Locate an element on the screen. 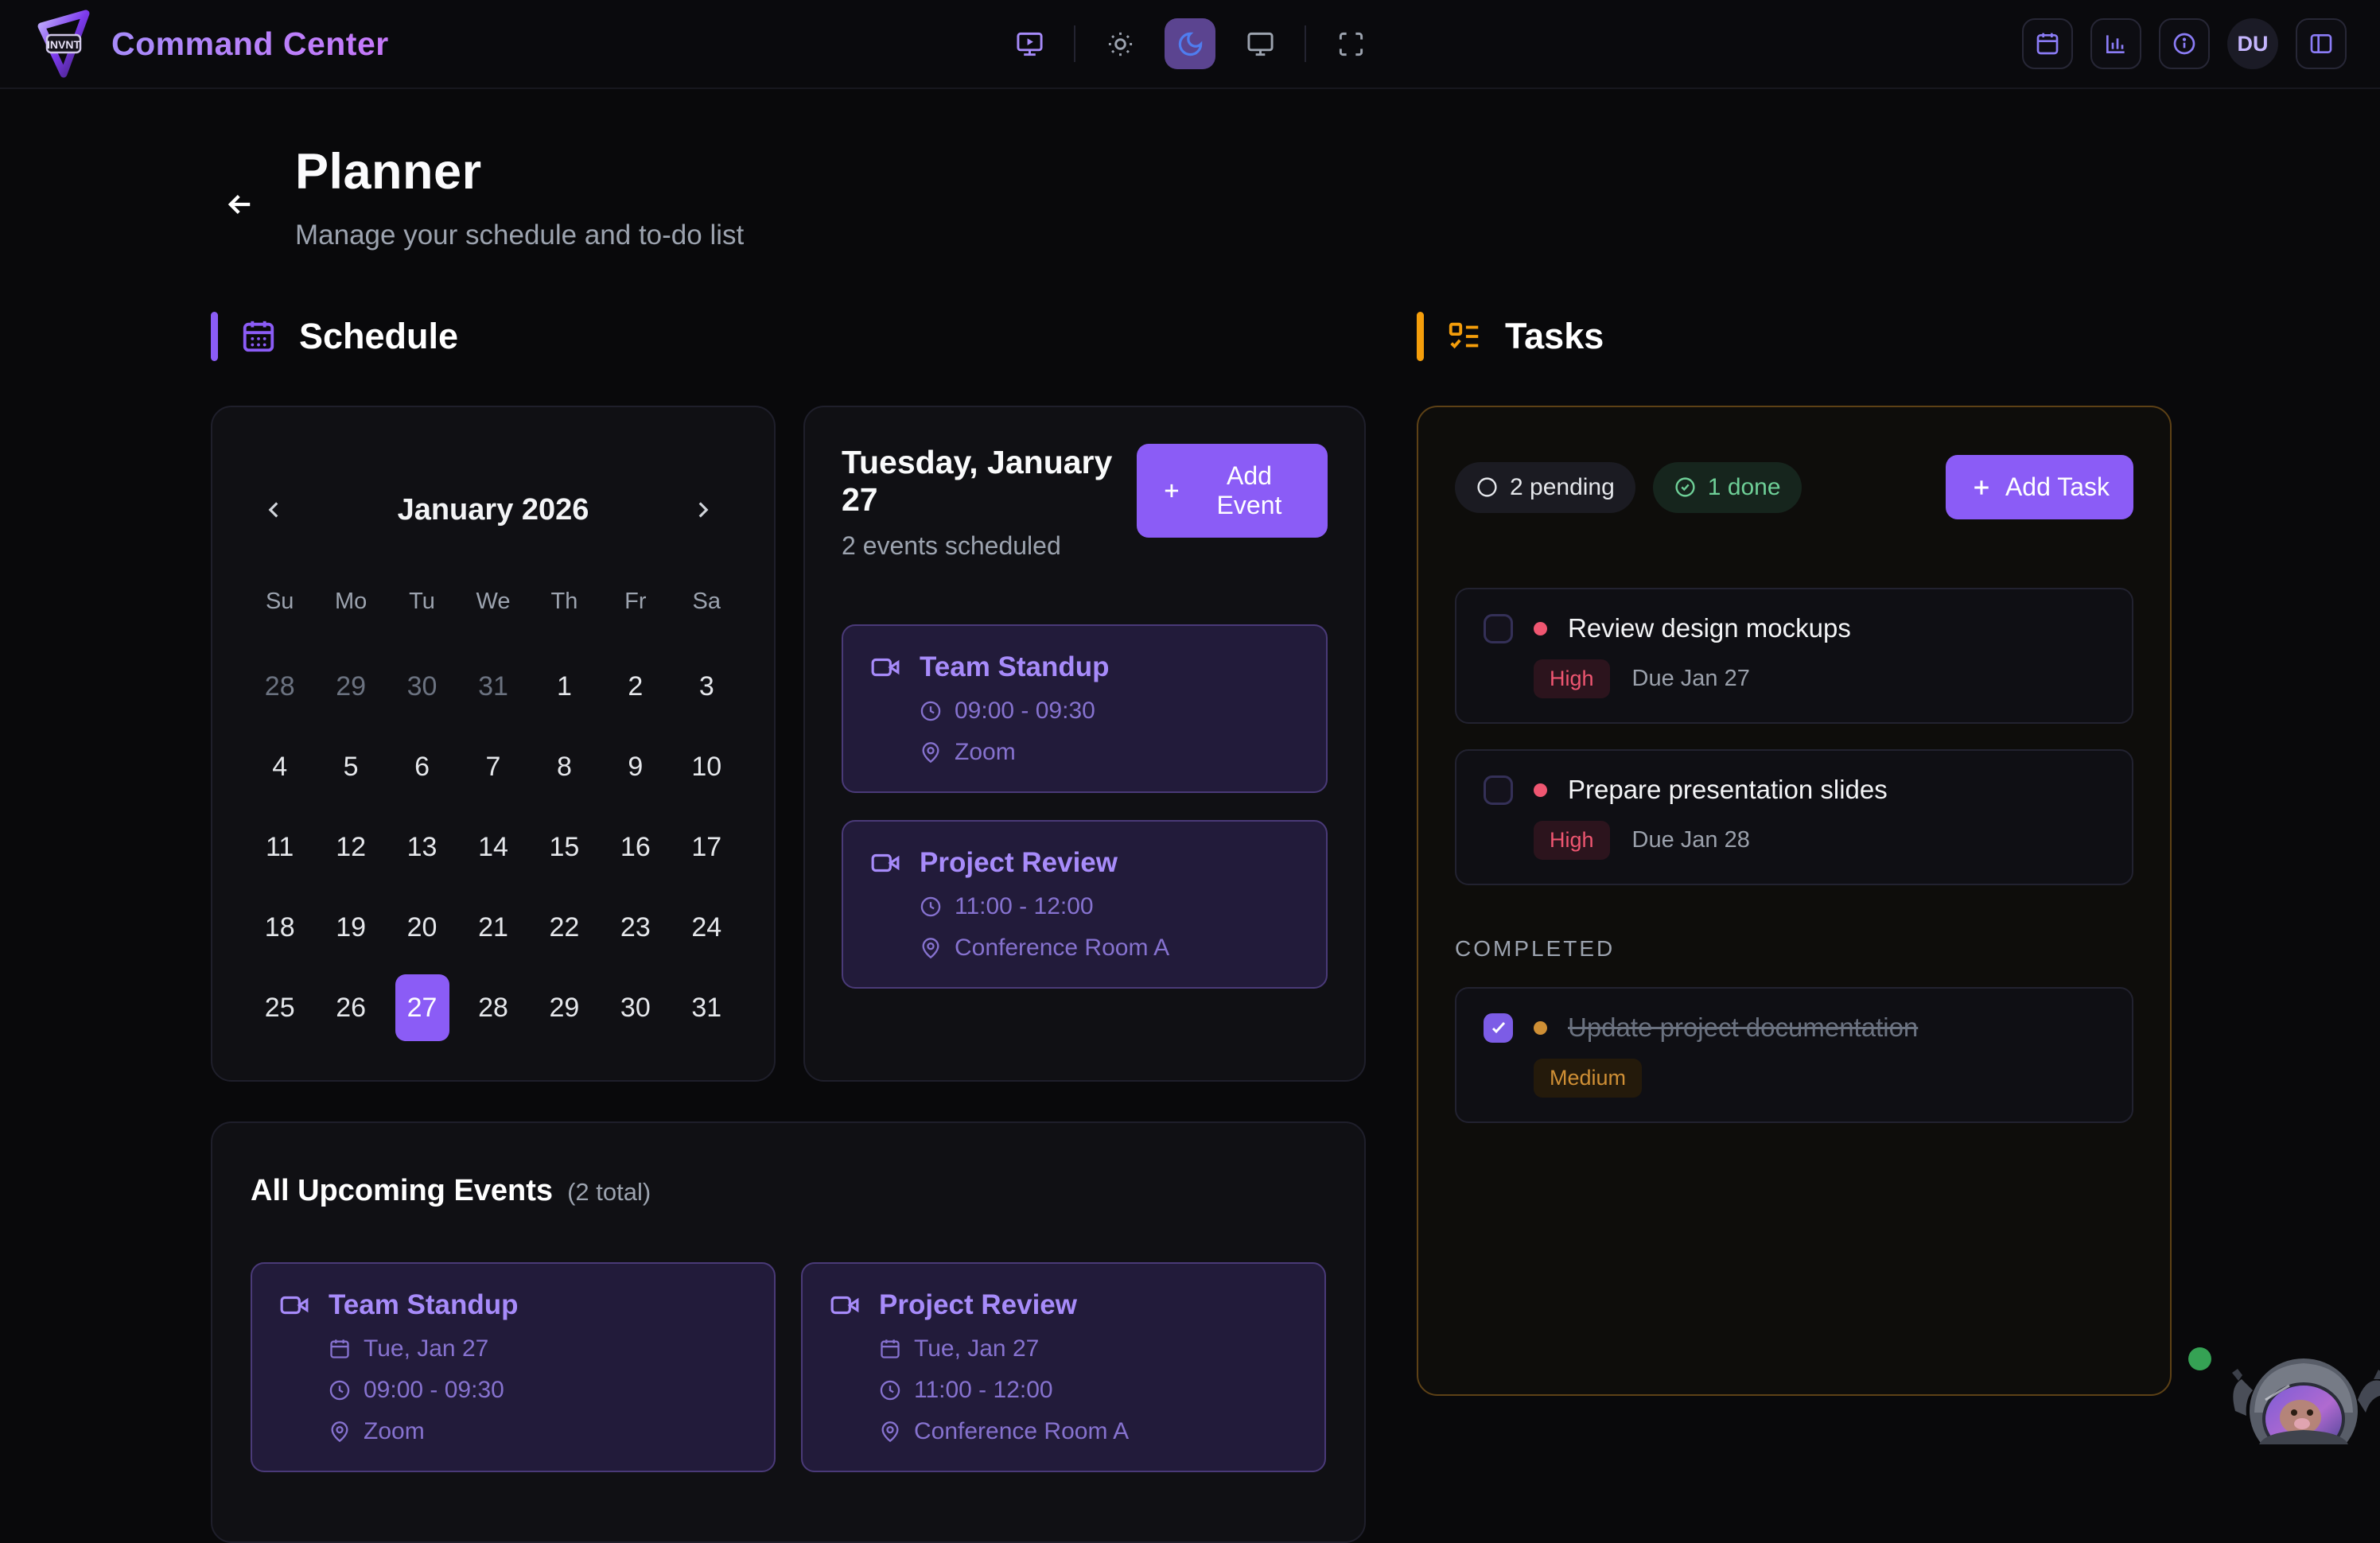 Image resolution: width=2380 pixels, height=1543 pixels. calendar-day: 11 is located at coordinates (280, 847).